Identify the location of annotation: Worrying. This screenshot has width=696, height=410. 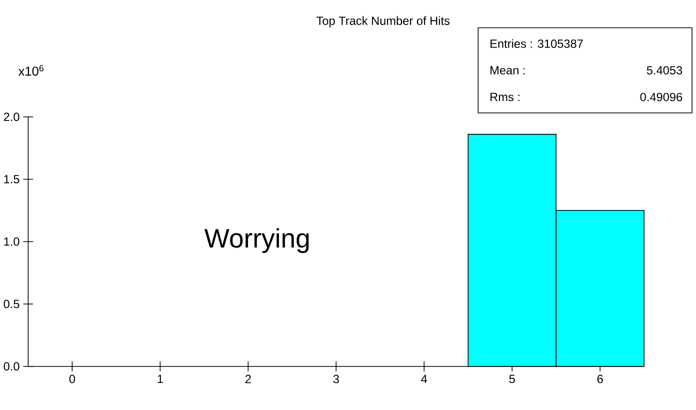
(256, 241).